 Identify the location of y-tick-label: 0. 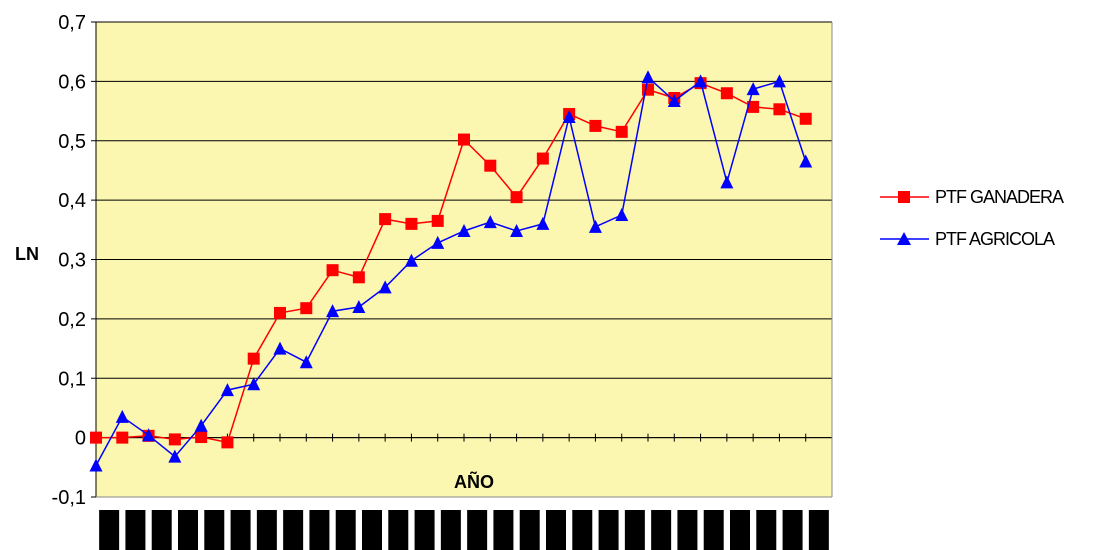
(80, 439).